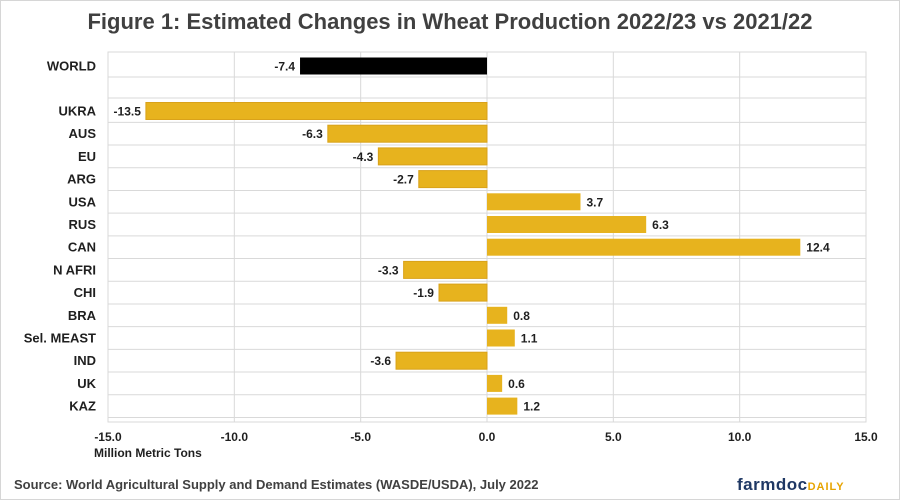 The width and height of the screenshot is (900, 500). Describe the element at coordinates (77, 111) in the screenshot. I see `category-label: UKRA` at that location.